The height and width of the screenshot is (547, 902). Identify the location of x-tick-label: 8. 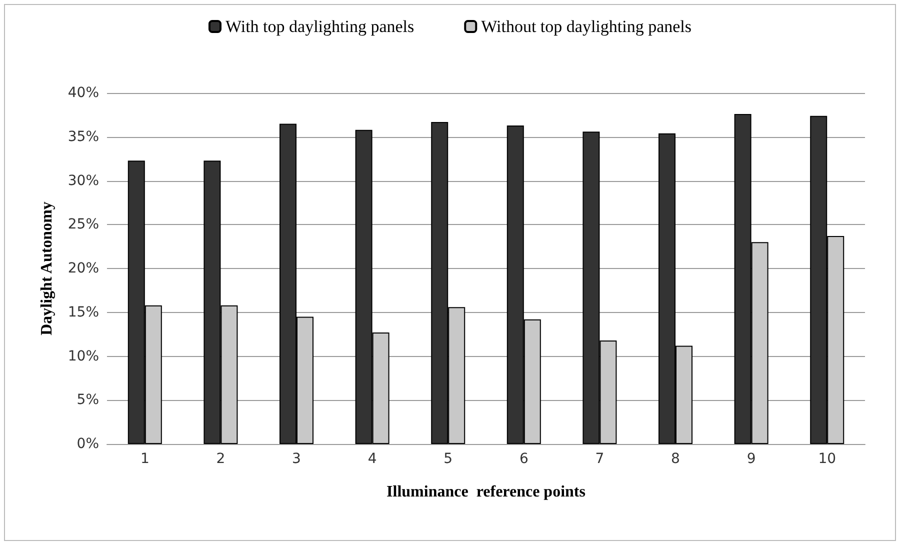
(675, 459).